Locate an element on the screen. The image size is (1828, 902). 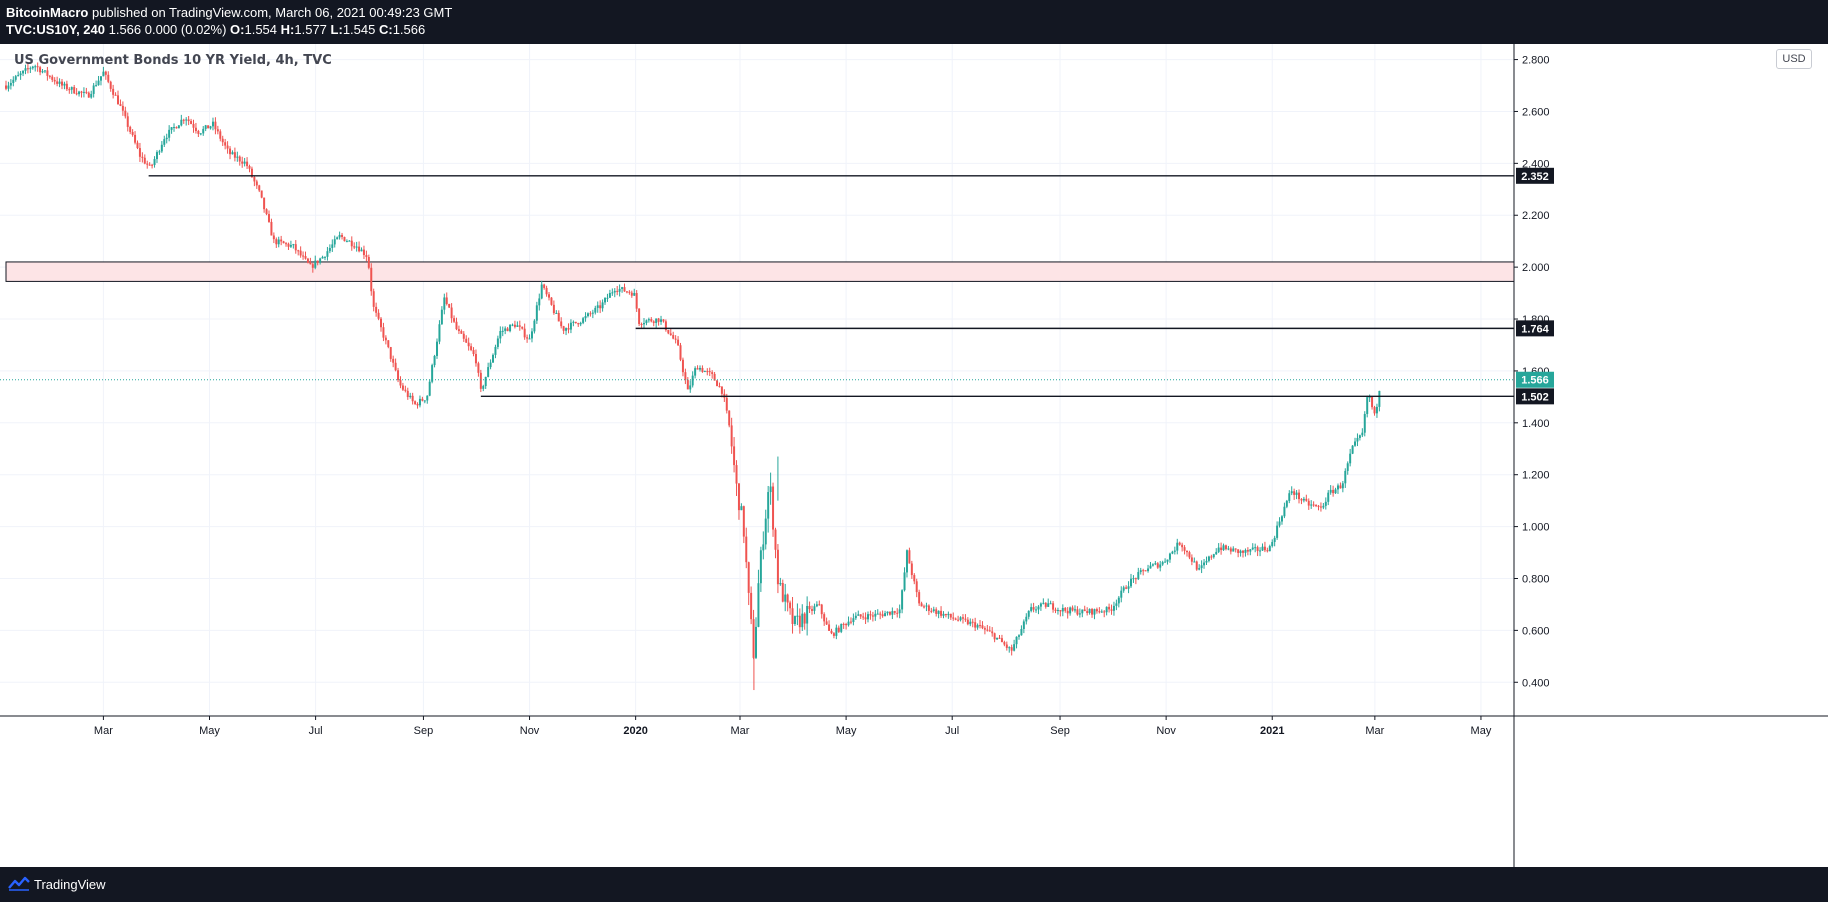
quote-change: 1.566 0.000 (0.02%) is located at coordinates (168, 29).